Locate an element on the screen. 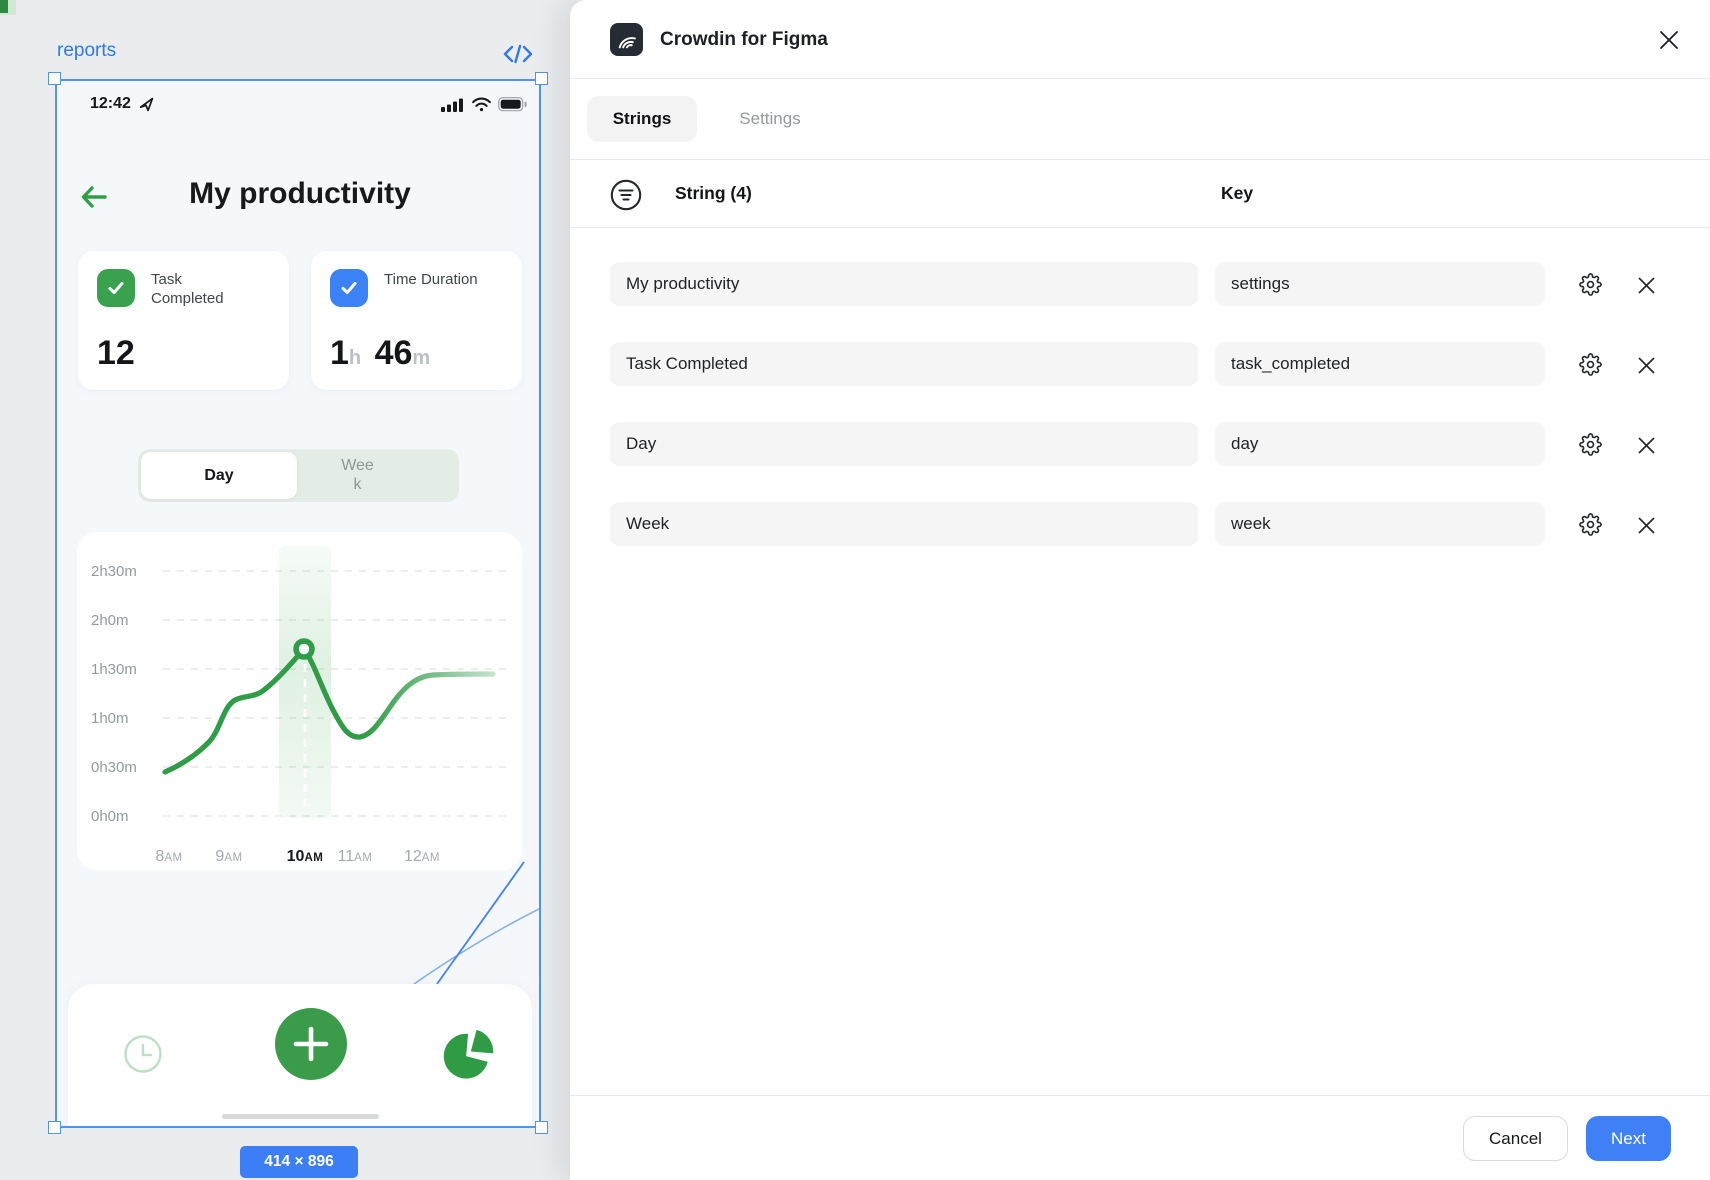 Image resolution: width=1710 pixels, height=1180 pixels. pie-chart-icon is located at coordinates (468, 1054).